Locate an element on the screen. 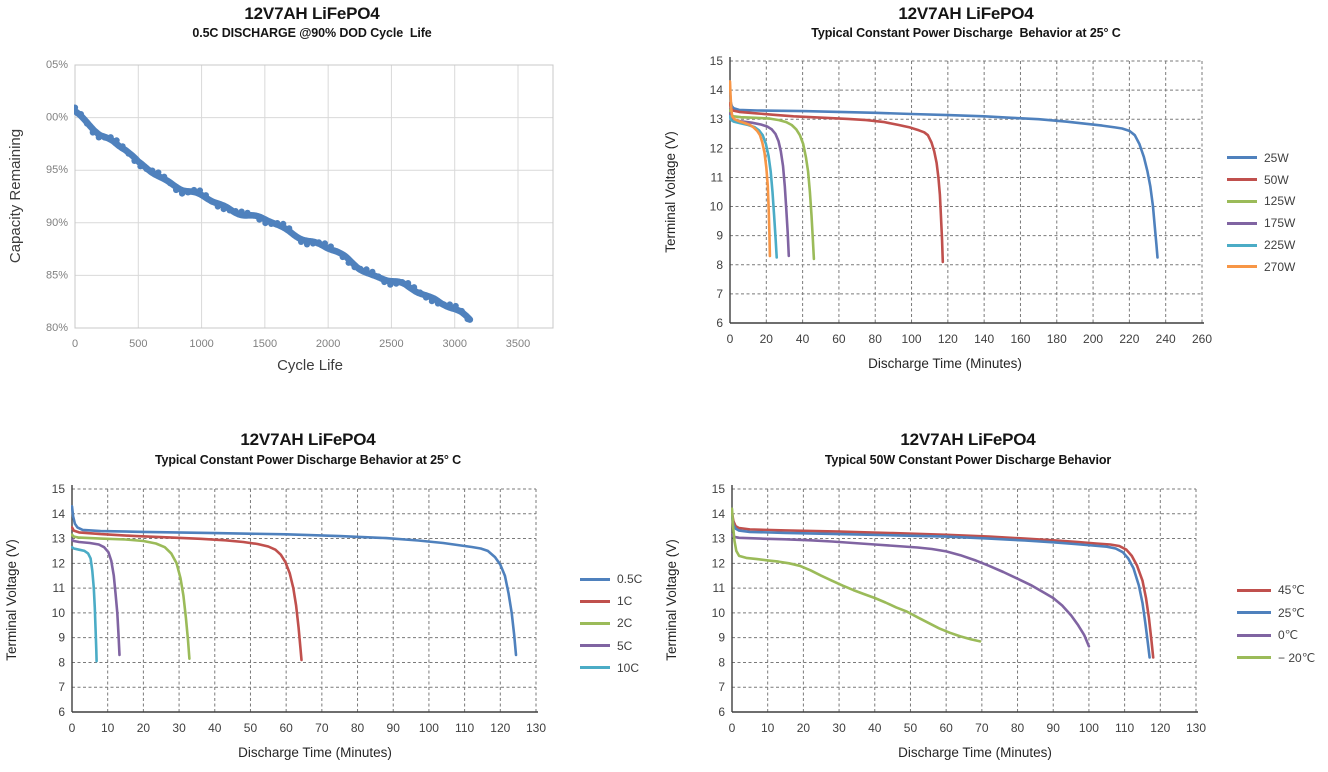  x-tick-label: 110 is located at coordinates (1124, 728).